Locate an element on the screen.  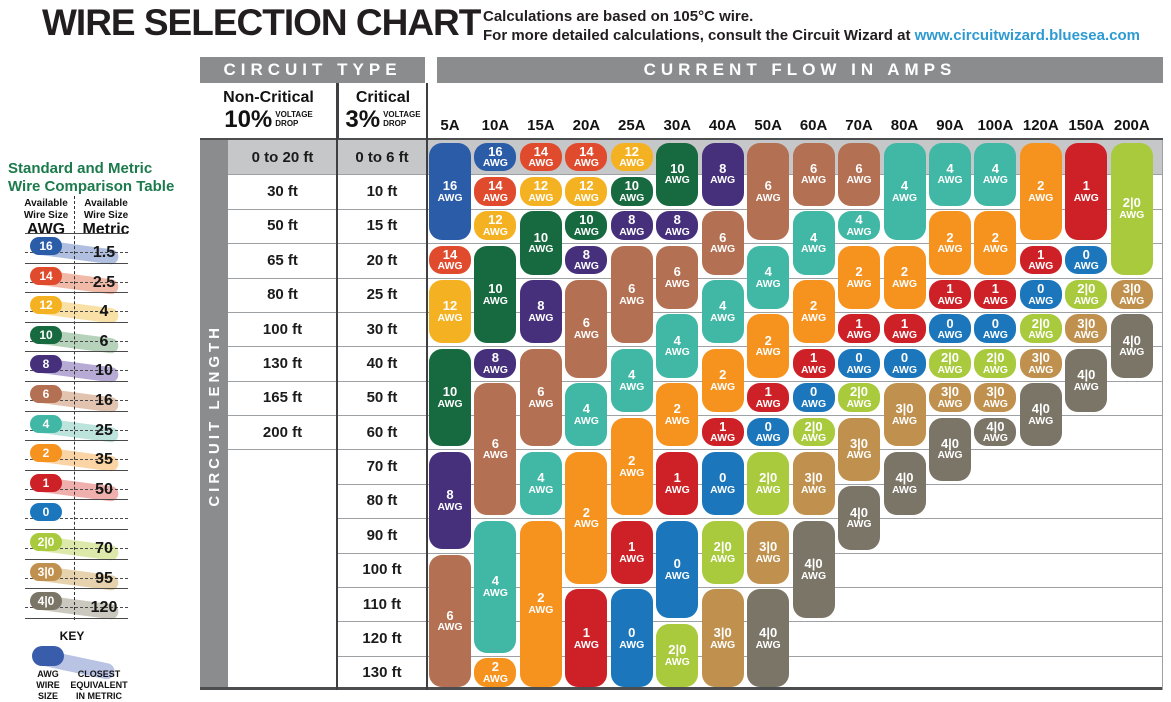
wire-gauge-pill: 1 AWG is located at coordinates (813, 363).